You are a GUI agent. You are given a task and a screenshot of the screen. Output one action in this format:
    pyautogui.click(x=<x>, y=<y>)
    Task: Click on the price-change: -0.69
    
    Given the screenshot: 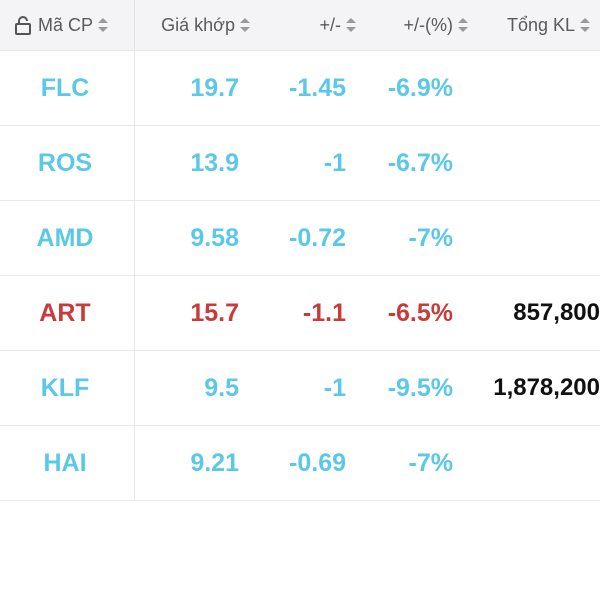 What is the action you would take?
    pyautogui.click(x=317, y=462)
    